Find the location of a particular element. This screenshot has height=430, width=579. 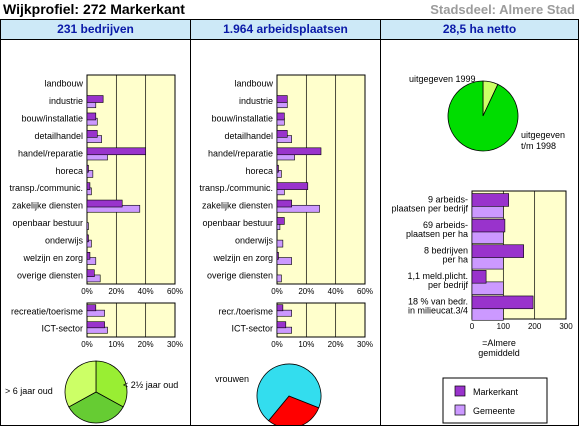

pie-label: > 6 jaar oud is located at coordinates (29, 391).